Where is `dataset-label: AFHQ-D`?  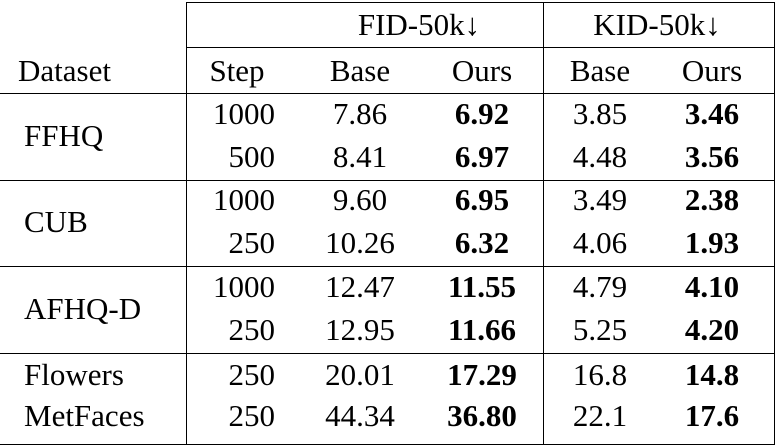
dataset-label: AFHQ-D is located at coordinates (83, 308).